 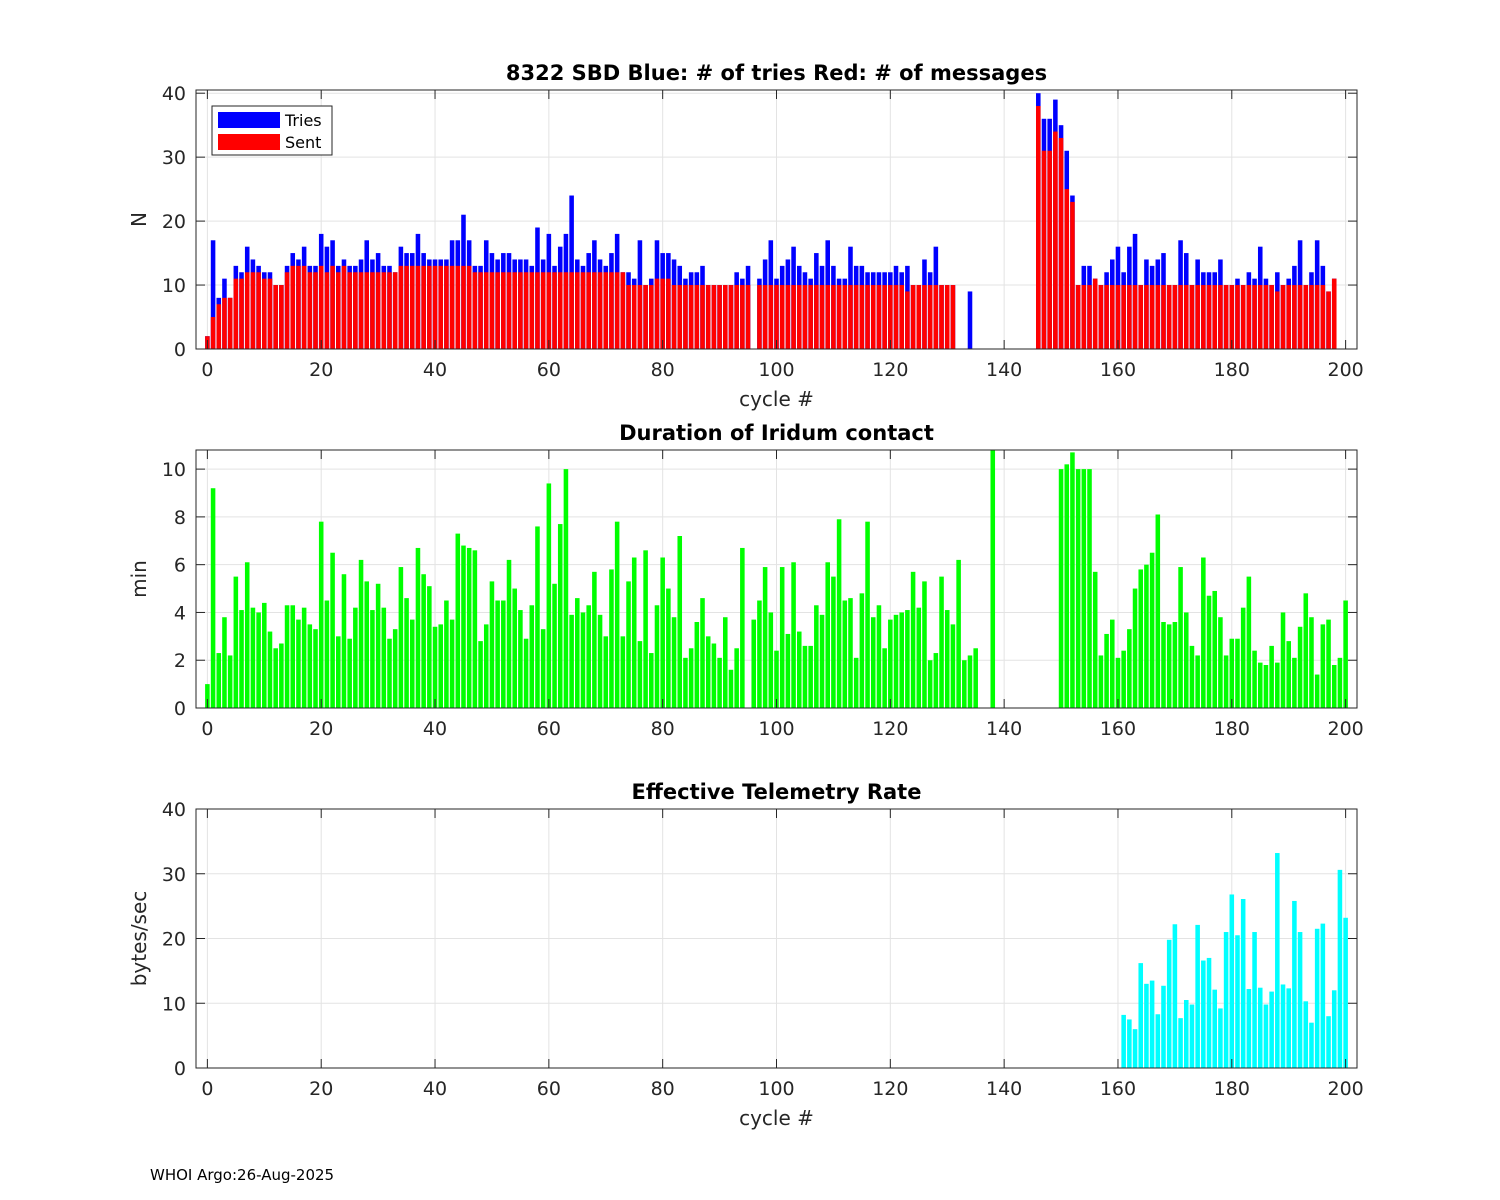 I want to click on y-tick-label: 0, so click(x=180, y=1069).